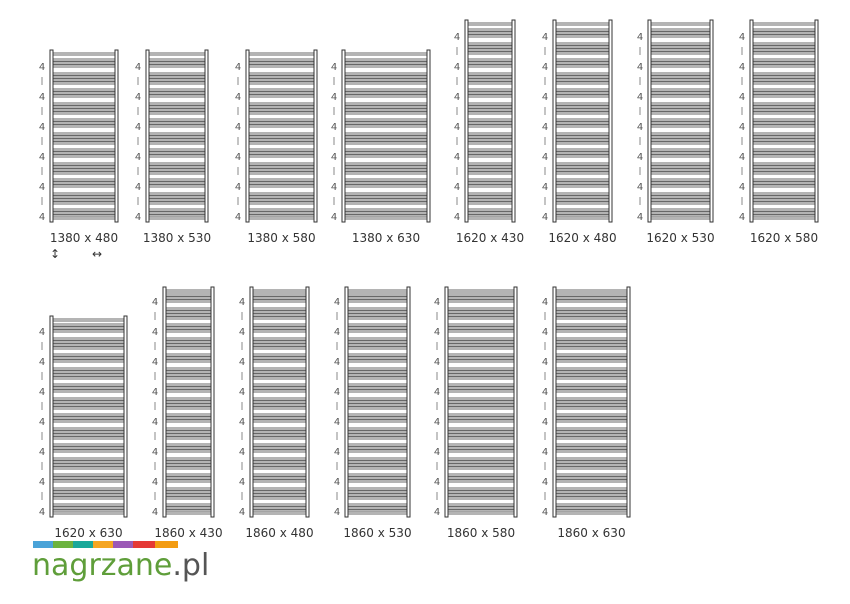 The height and width of the screenshot is (604, 850). Describe the element at coordinates (582, 238) in the screenshot. I see `size-label: 1620 x 480` at that location.